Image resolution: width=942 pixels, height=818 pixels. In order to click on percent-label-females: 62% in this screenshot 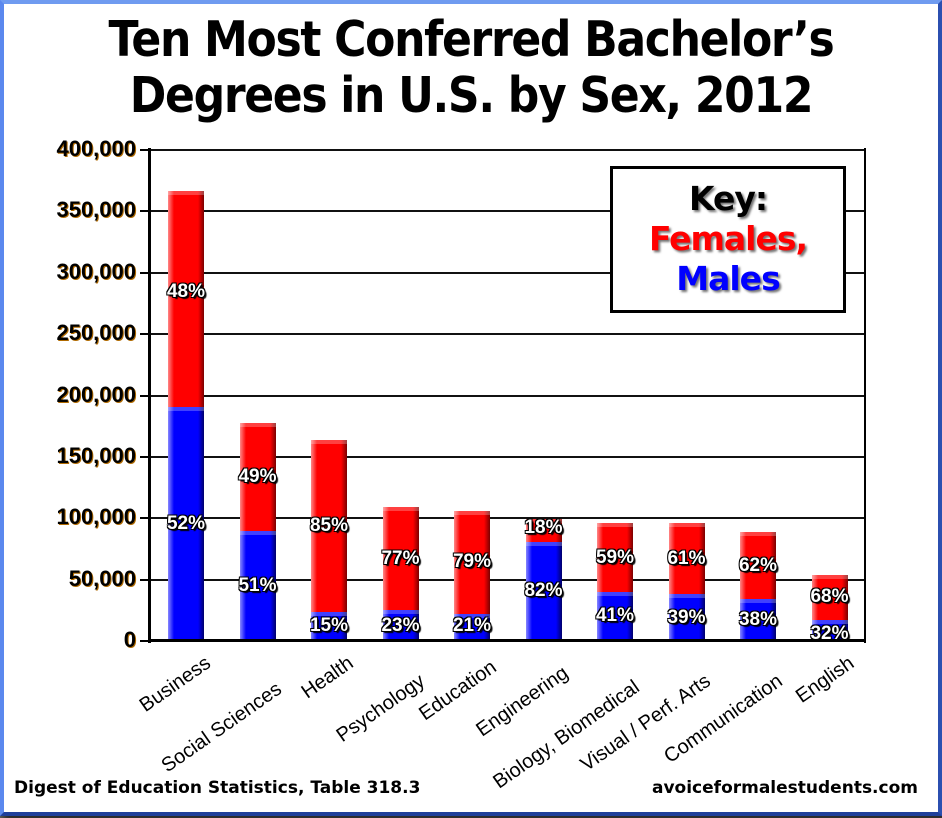, I will do `click(758, 565)`.